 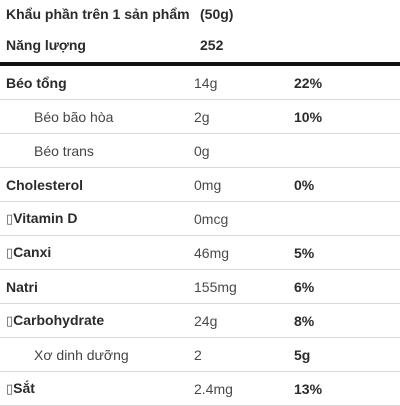 I want to click on nutrient-label: Natri, so click(x=22, y=286).